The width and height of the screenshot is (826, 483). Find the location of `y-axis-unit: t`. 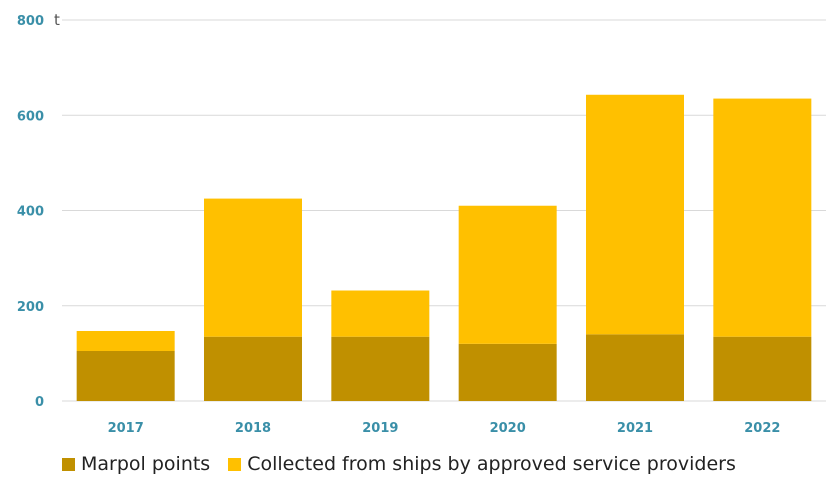

y-axis-unit: t is located at coordinates (57, 20).